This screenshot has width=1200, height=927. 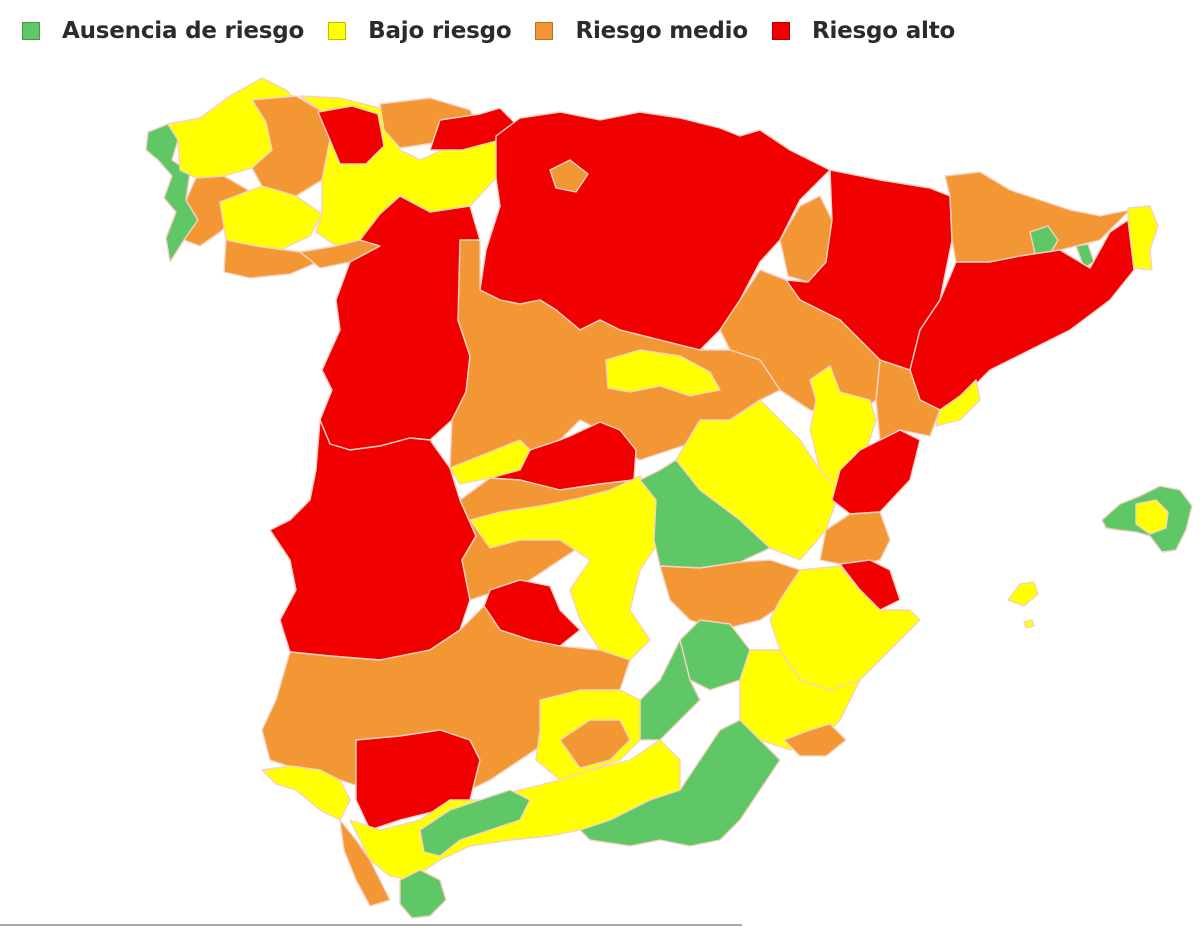 I want to click on legend-item-medium-risk: Riesgo medio, so click(x=641, y=31).